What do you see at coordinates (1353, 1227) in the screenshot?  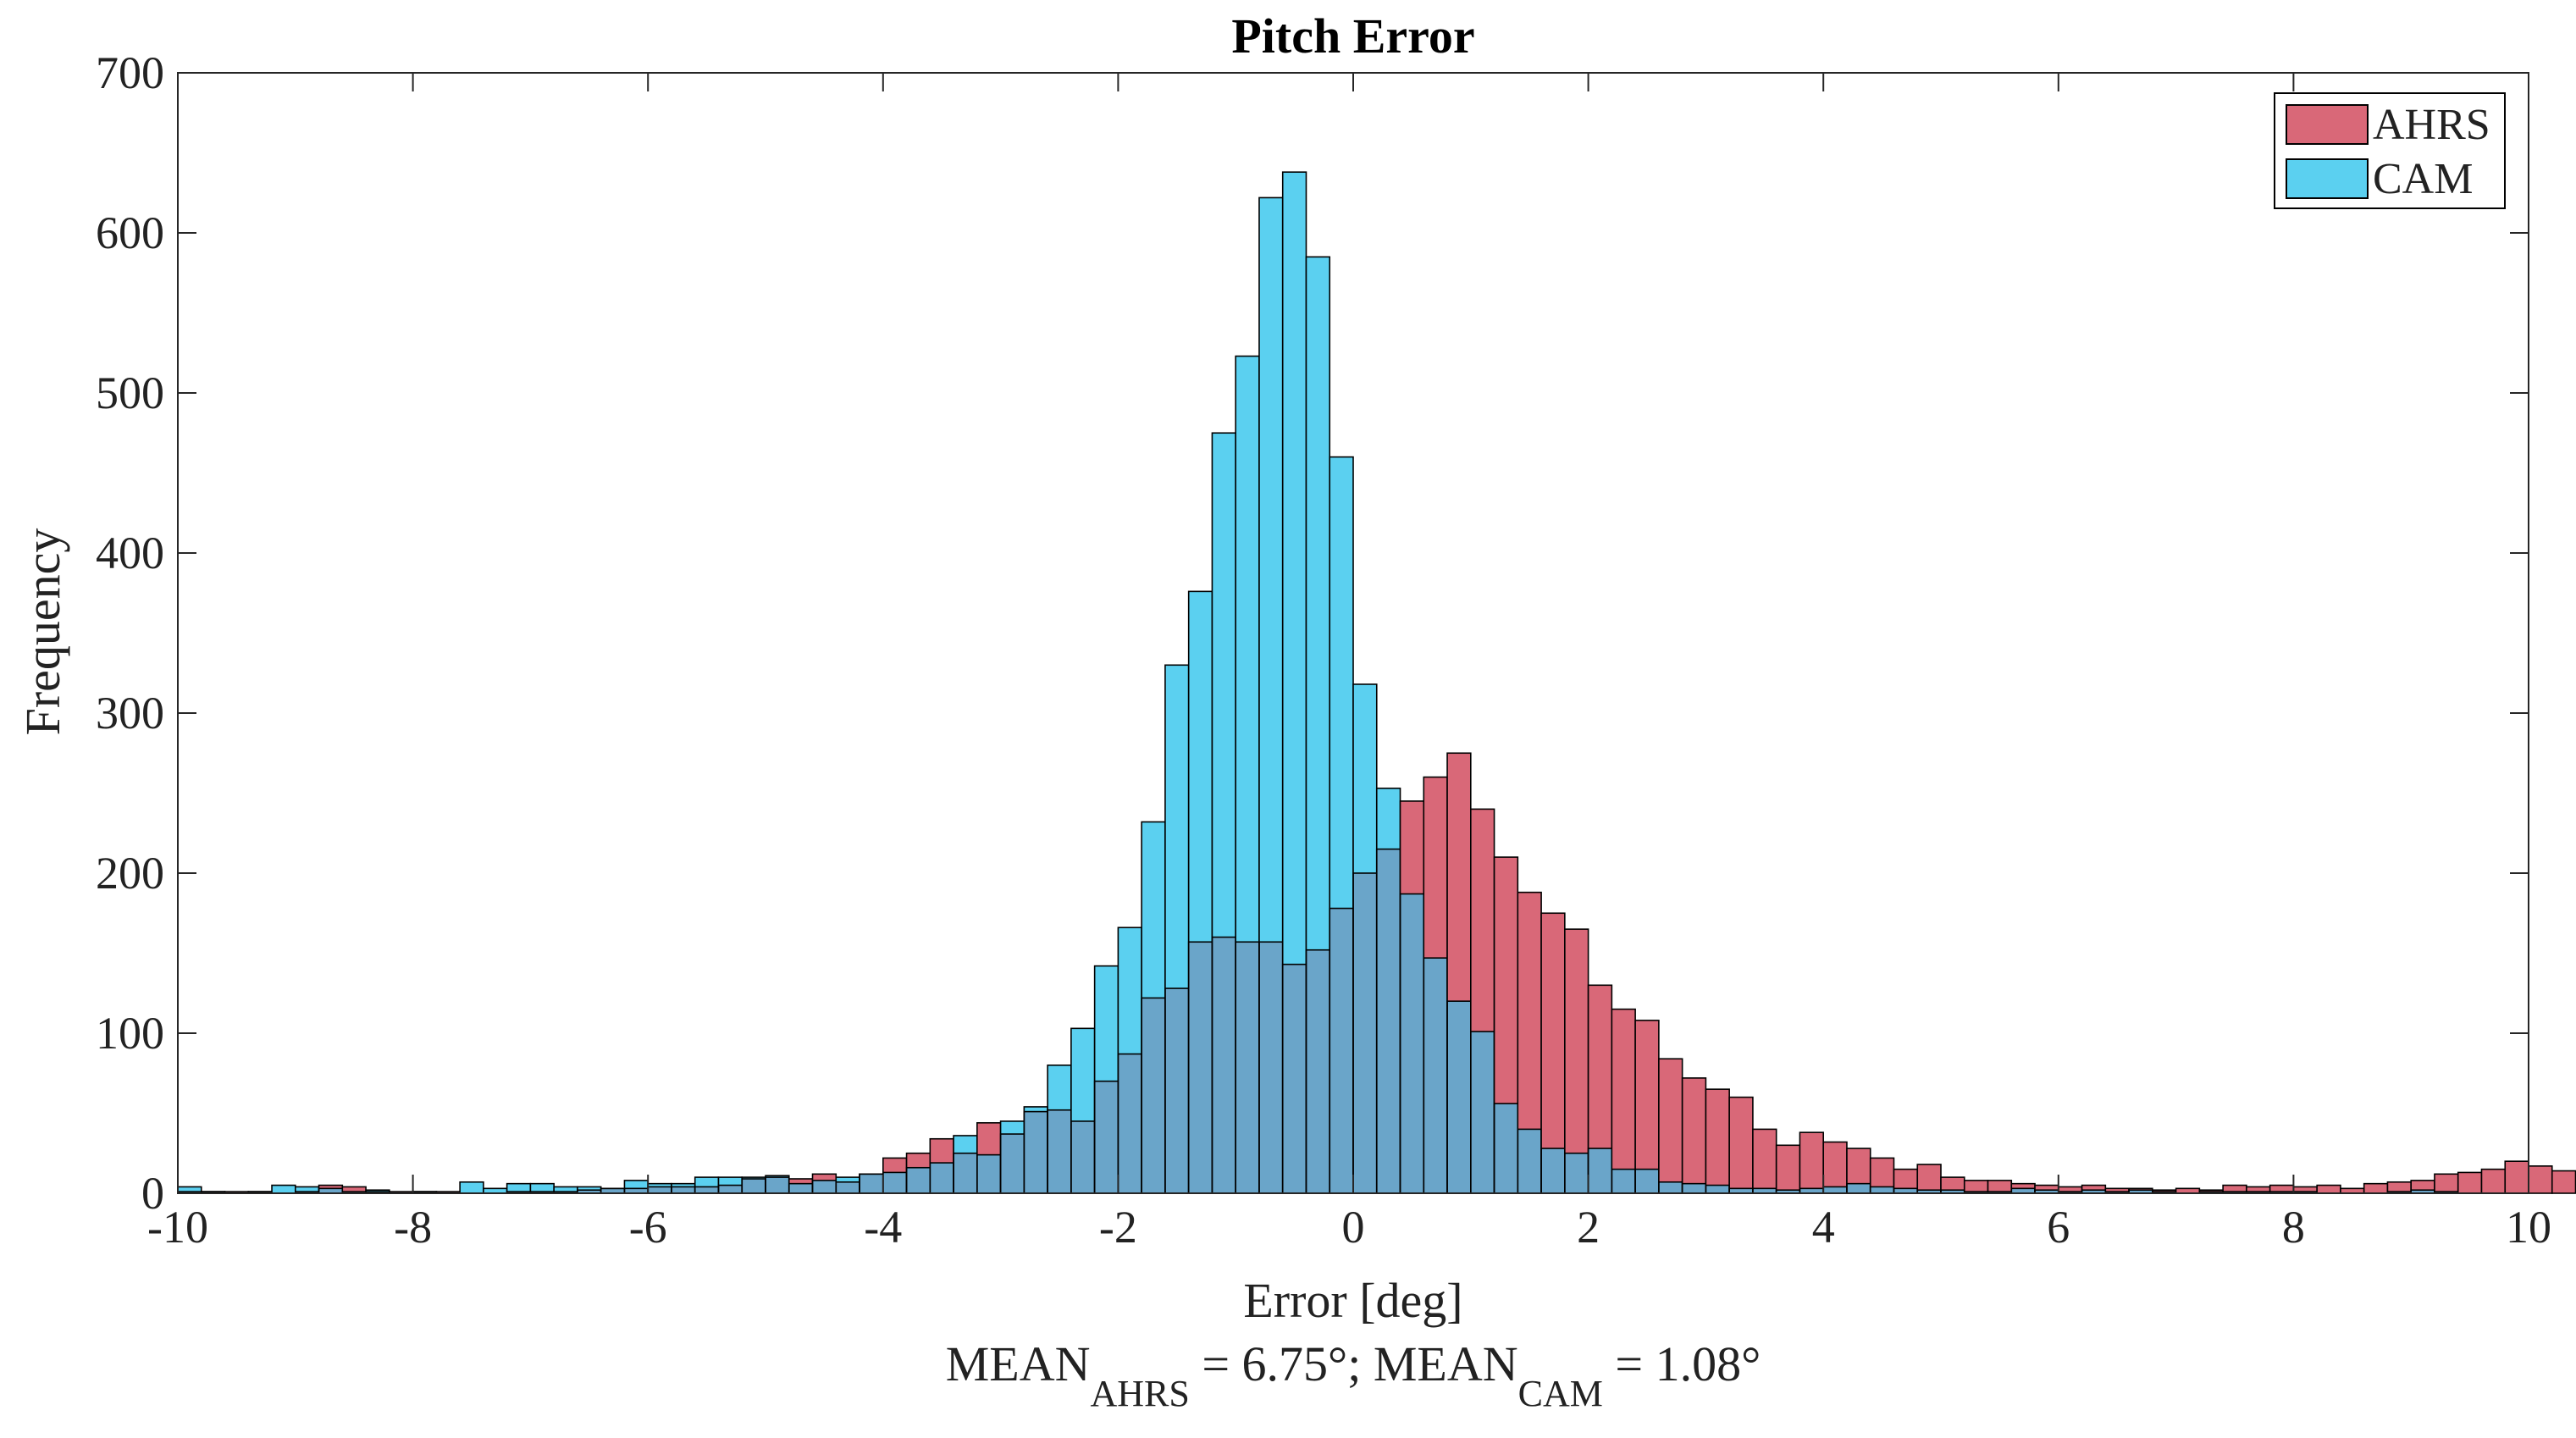 I see `x-tick-label-5: 0` at bounding box center [1353, 1227].